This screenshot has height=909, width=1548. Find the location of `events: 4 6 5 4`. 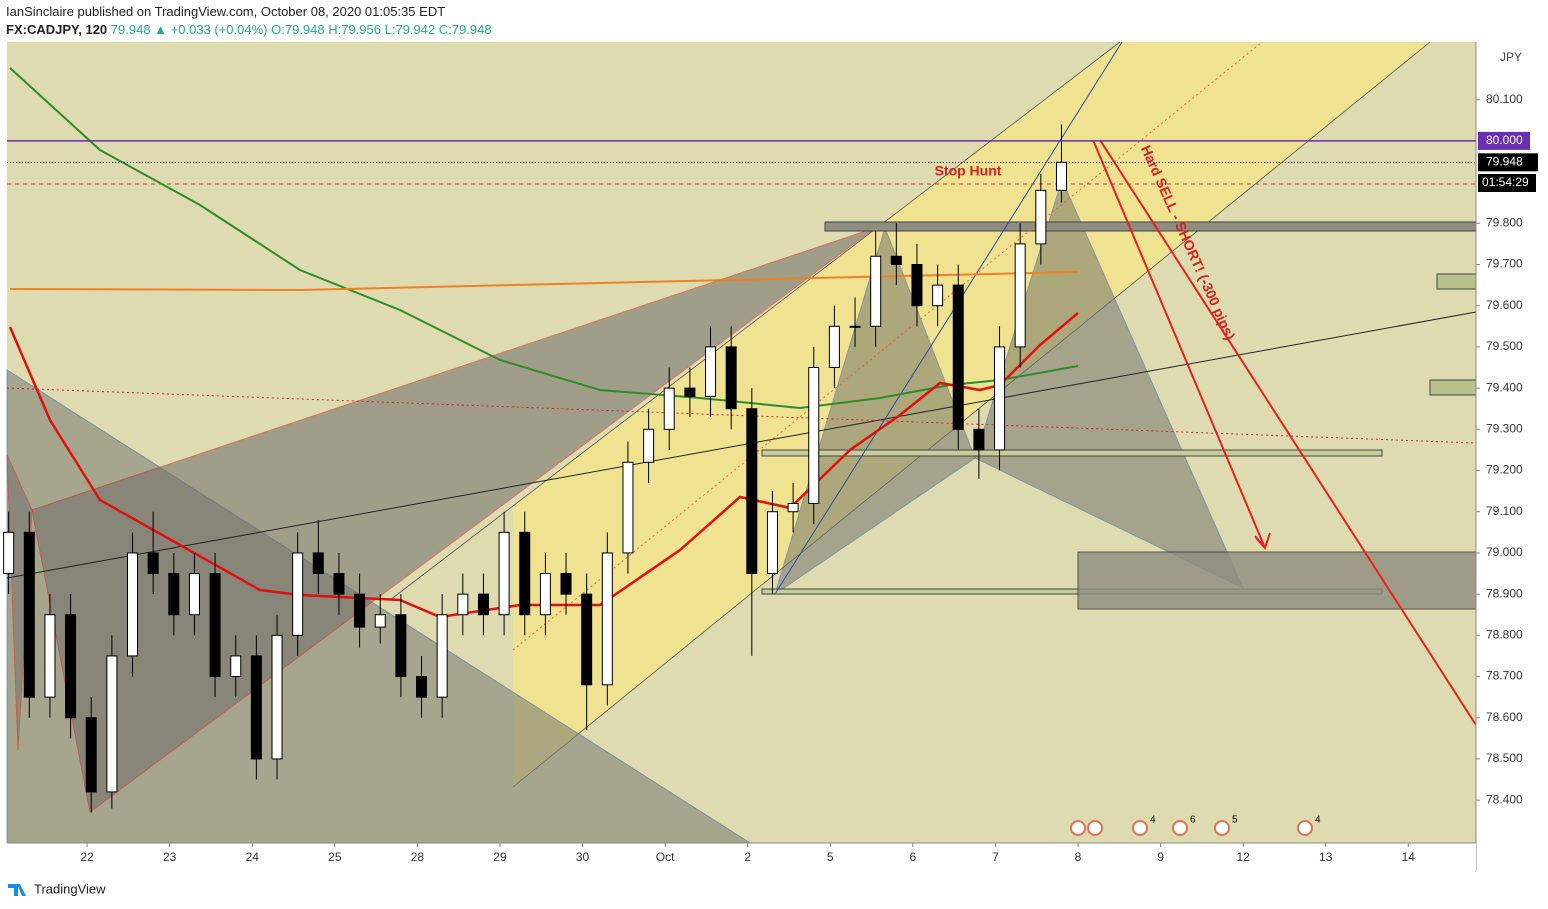

events: 4 6 5 4 is located at coordinates (1195, 825).